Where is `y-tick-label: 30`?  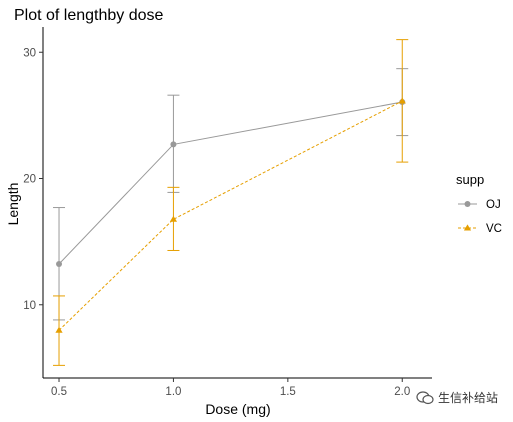 y-tick-label: 30 is located at coordinates (29, 53).